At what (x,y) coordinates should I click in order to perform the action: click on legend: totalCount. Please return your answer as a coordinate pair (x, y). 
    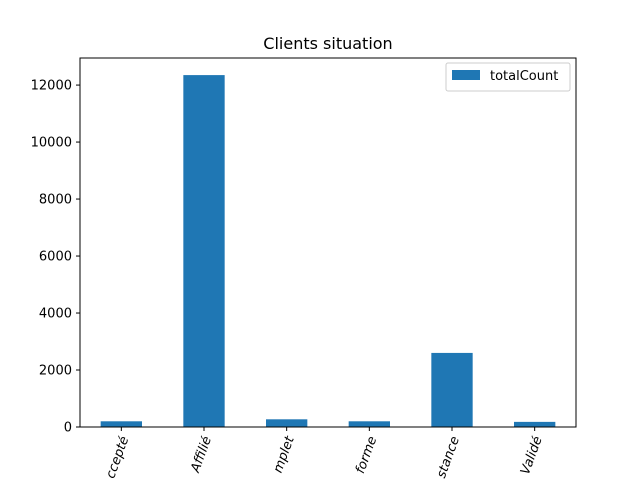
    Looking at the image, I should click on (508, 77).